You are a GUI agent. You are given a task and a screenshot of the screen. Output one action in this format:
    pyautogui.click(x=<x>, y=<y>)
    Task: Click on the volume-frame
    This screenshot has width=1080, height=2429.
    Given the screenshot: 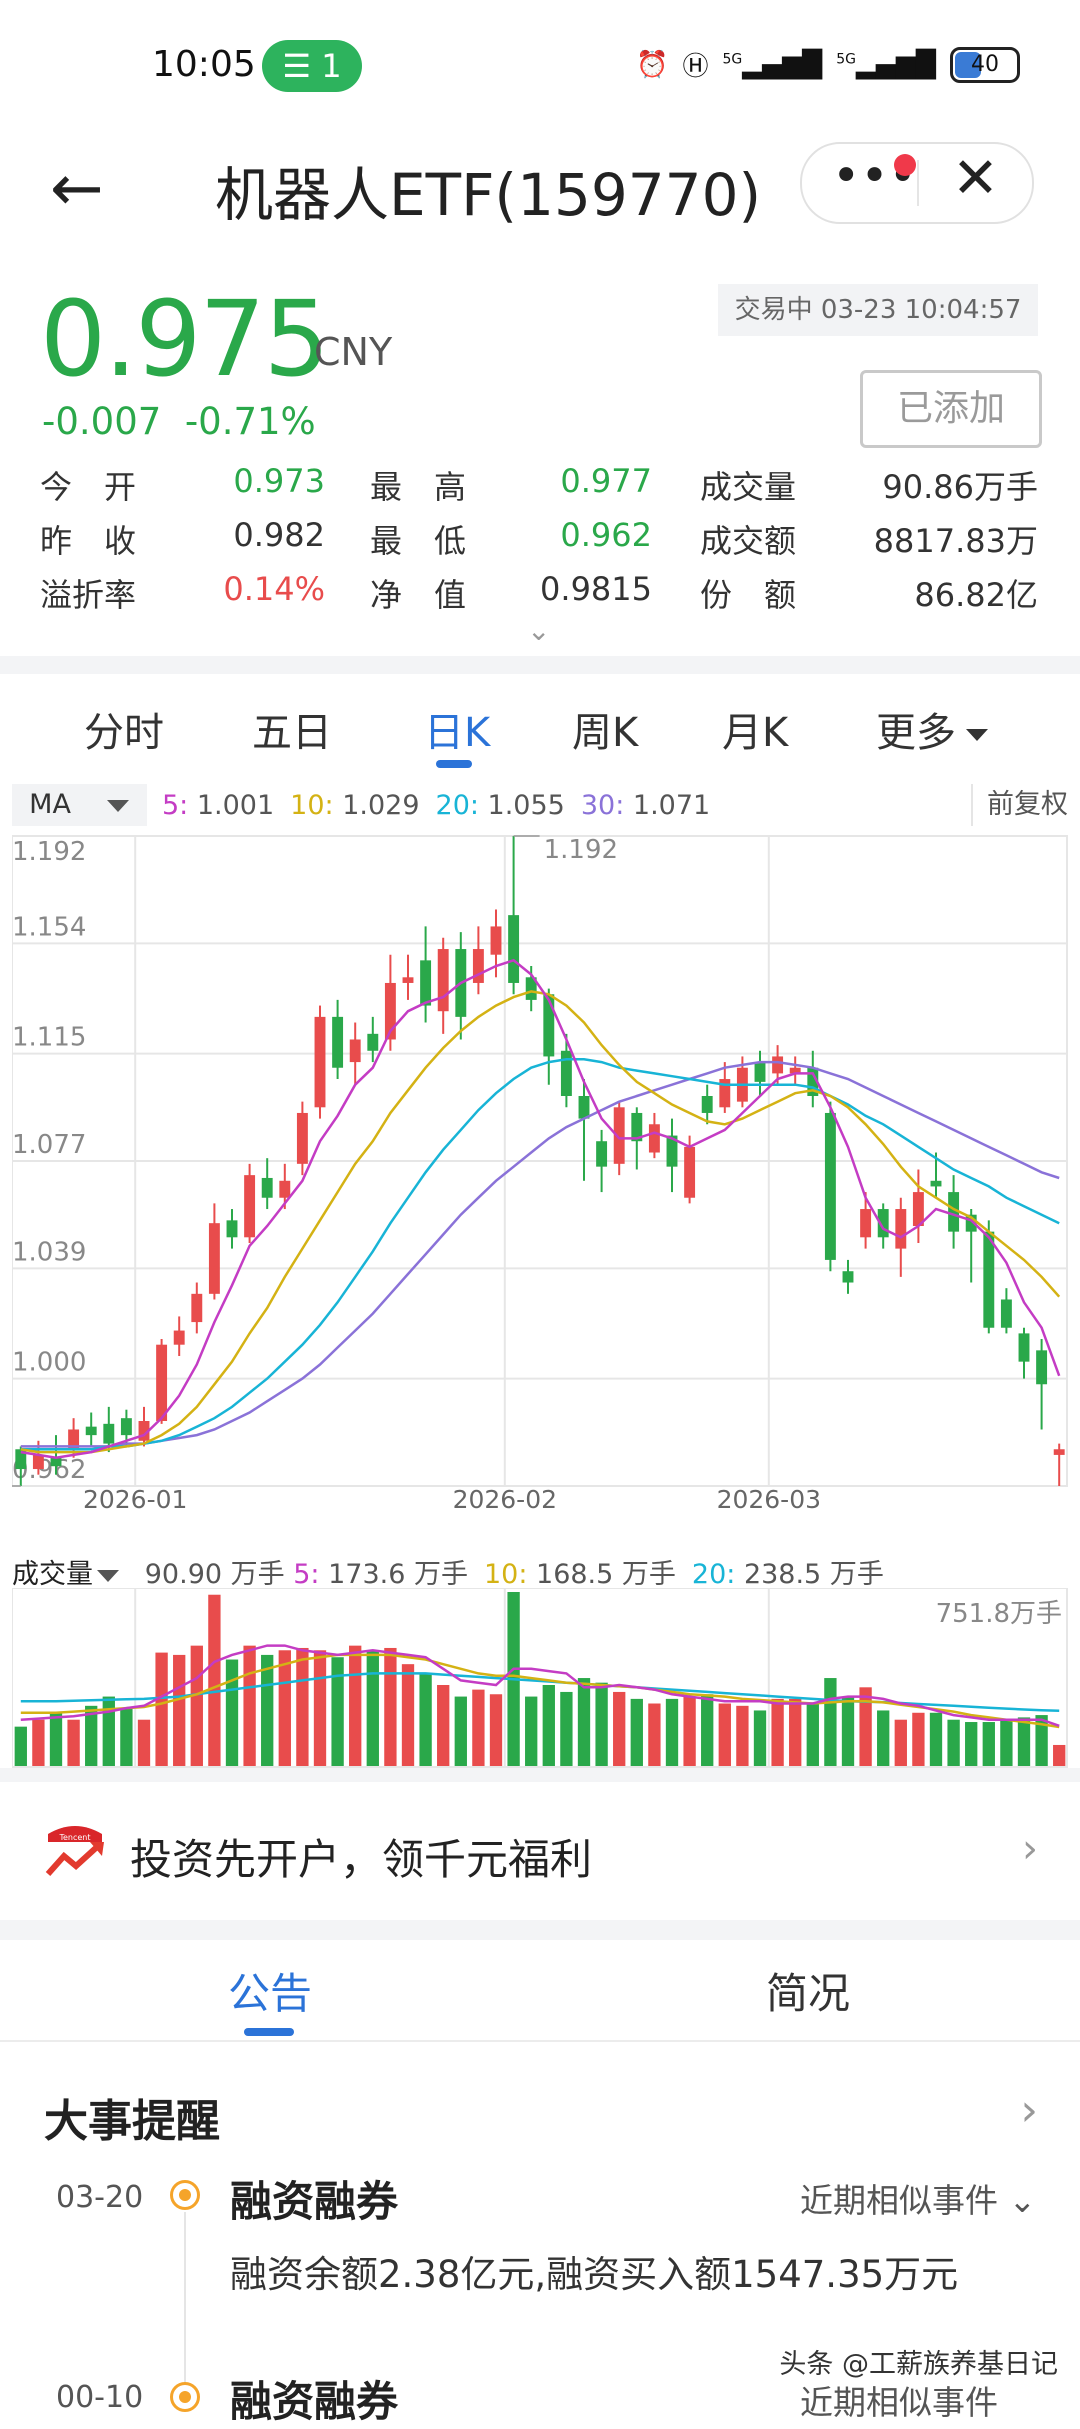 What is the action you would take?
    pyautogui.click(x=540, y=1678)
    